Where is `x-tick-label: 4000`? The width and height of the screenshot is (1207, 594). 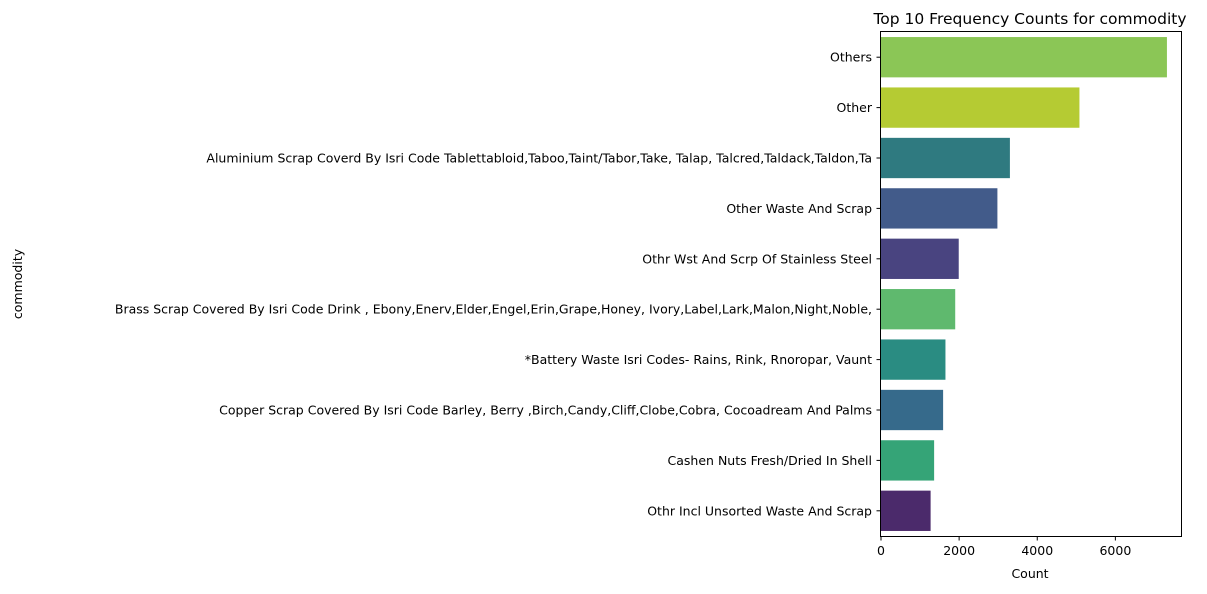 x-tick-label: 4000 is located at coordinates (1037, 550).